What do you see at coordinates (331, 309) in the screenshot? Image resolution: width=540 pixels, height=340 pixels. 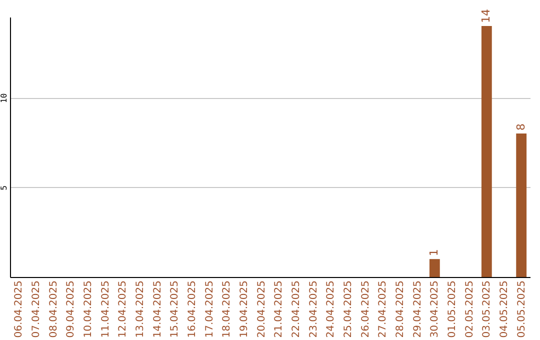 I see `x-tick-label: 24.04.2025` at bounding box center [331, 309].